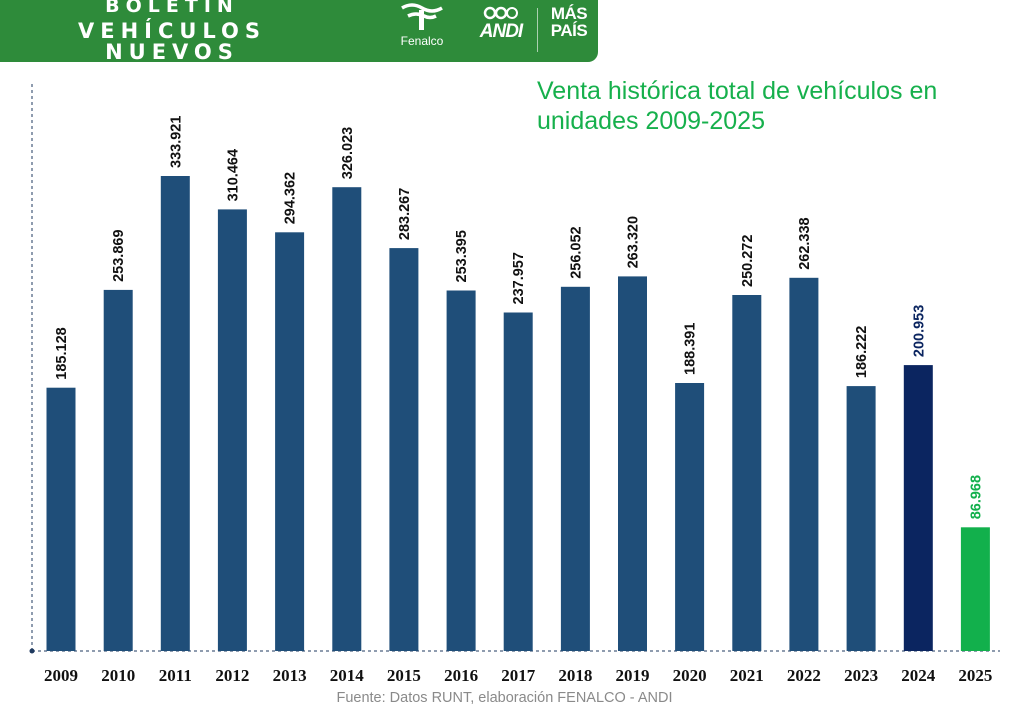  Describe the element at coordinates (500, 13) in the screenshot. I see `andi-mark-icon` at that location.